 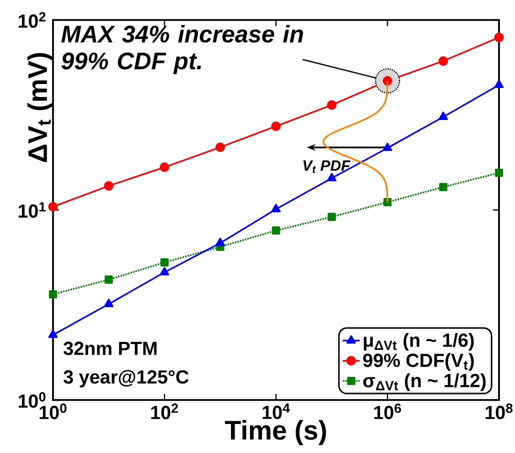 What do you see at coordinates (499, 412) in the screenshot?
I see `x-tick-label: 10$^{8}$` at bounding box center [499, 412].